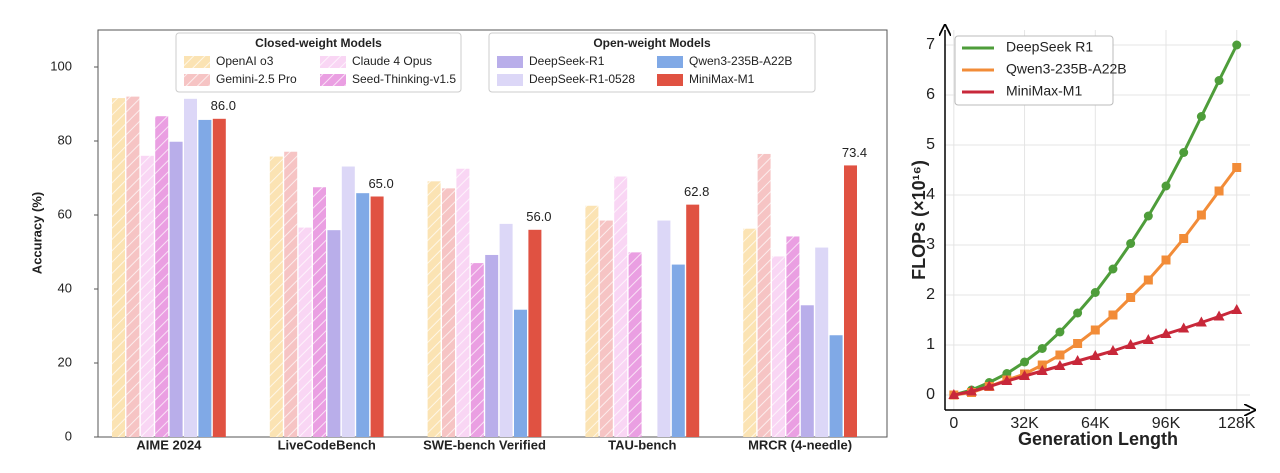 The image size is (1280, 473). Describe the element at coordinates (722, 79) in the screenshot. I see `legend-label: MiniMax-M1` at that location.